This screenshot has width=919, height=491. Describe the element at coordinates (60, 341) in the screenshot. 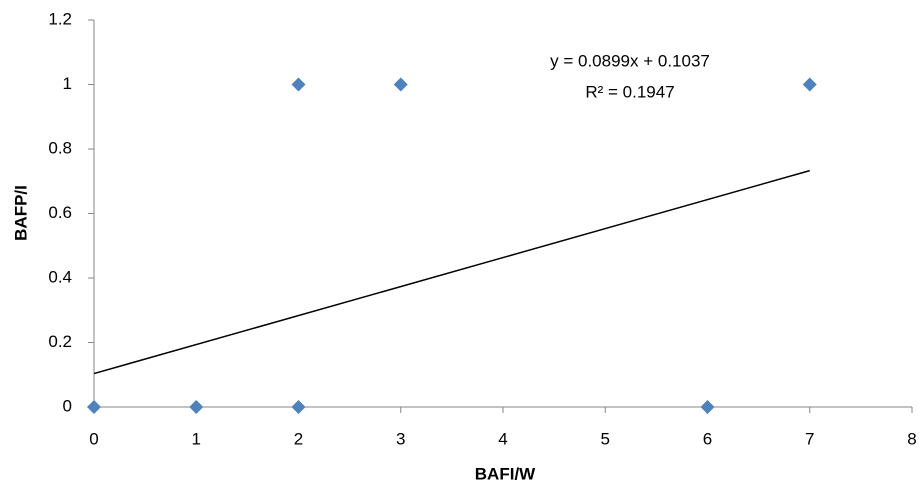

I see `y-tick-label: 0.2` at that location.